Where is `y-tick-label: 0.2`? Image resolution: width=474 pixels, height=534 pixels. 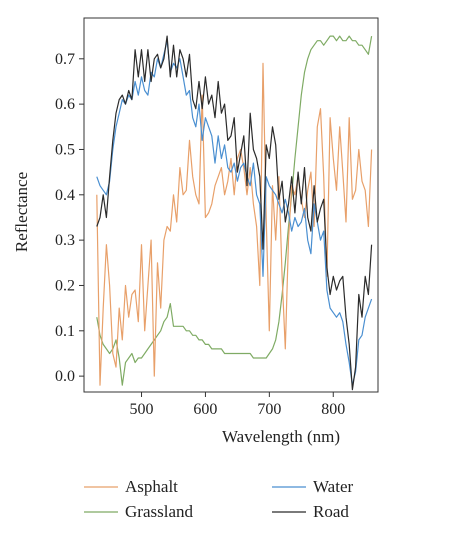 y-tick-label: 0.2 is located at coordinates (65, 285).